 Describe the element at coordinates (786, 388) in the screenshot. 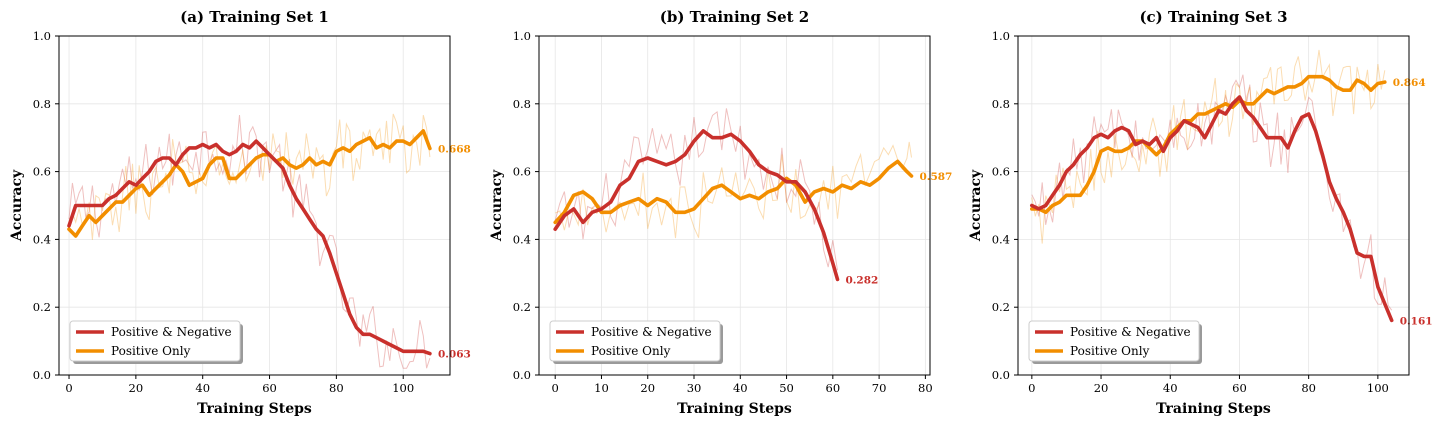

I see `x-tick-label: 50` at that location.